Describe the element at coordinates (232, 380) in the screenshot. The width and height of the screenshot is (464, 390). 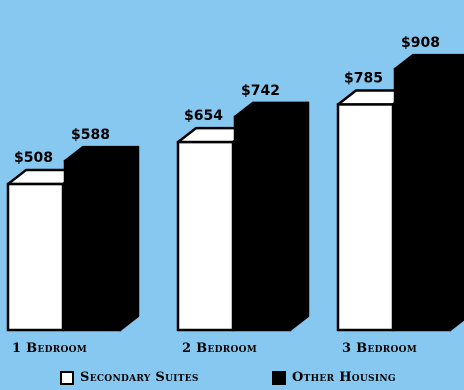
I see `legend: Secondary Suites Other Housing` at that location.